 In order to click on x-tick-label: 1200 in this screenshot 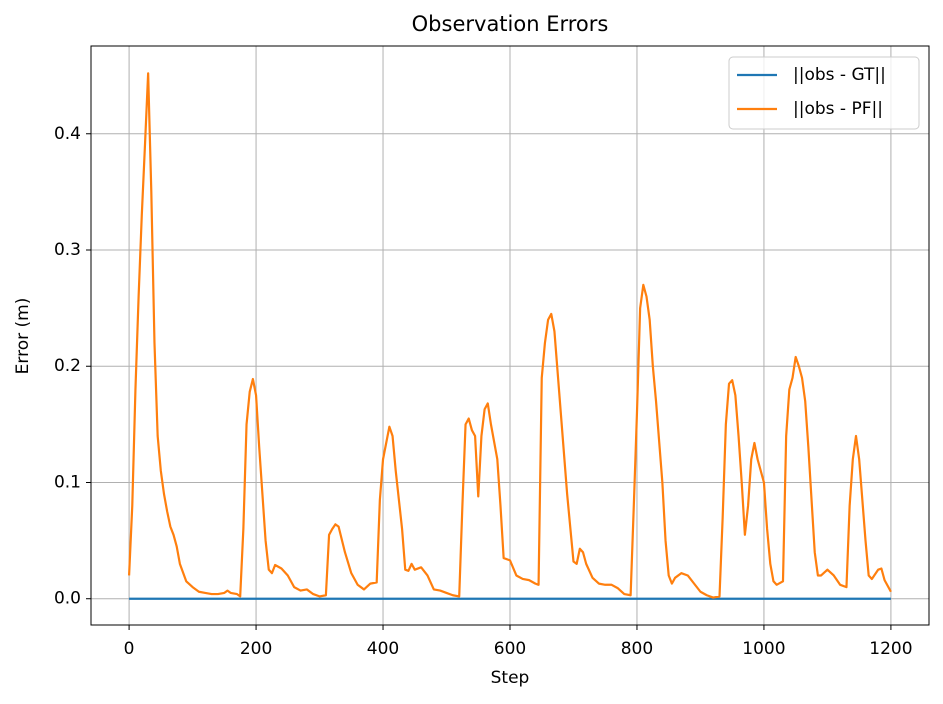, I will do `click(890, 649)`.